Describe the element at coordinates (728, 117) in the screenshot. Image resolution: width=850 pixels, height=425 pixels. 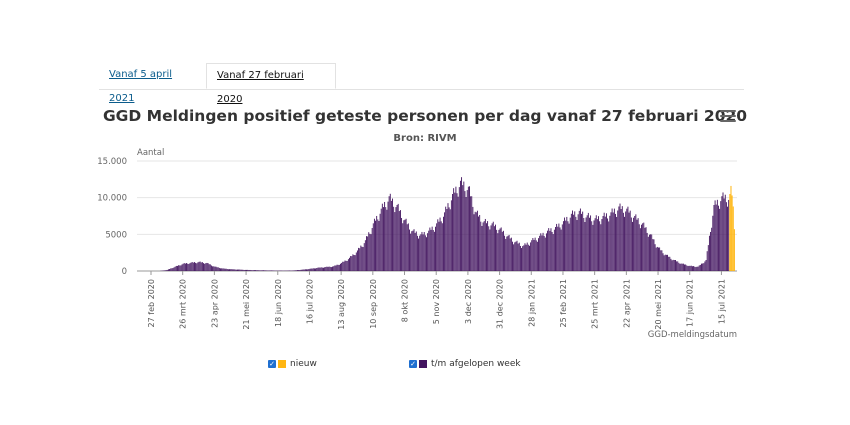
I see `hamburger-menu-icon` at that location.